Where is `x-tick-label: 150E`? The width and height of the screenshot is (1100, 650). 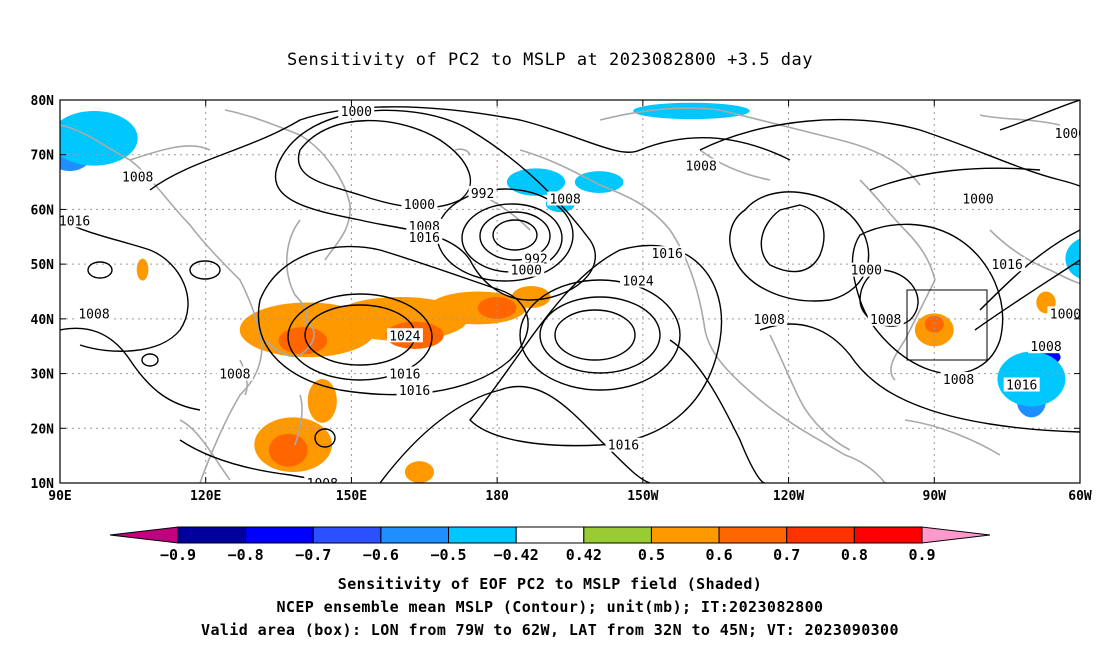
x-tick-label: 150E is located at coordinates (351, 496).